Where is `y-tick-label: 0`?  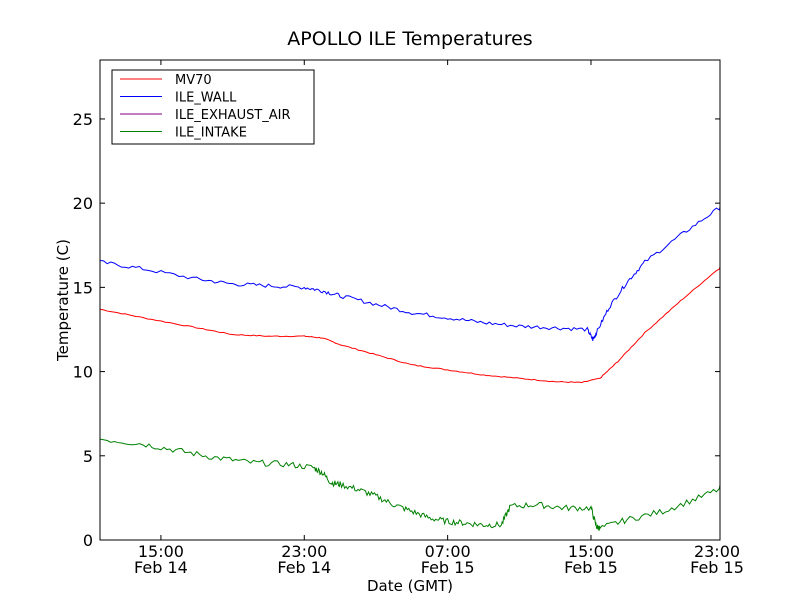
y-tick-label: 0 is located at coordinates (88, 540).